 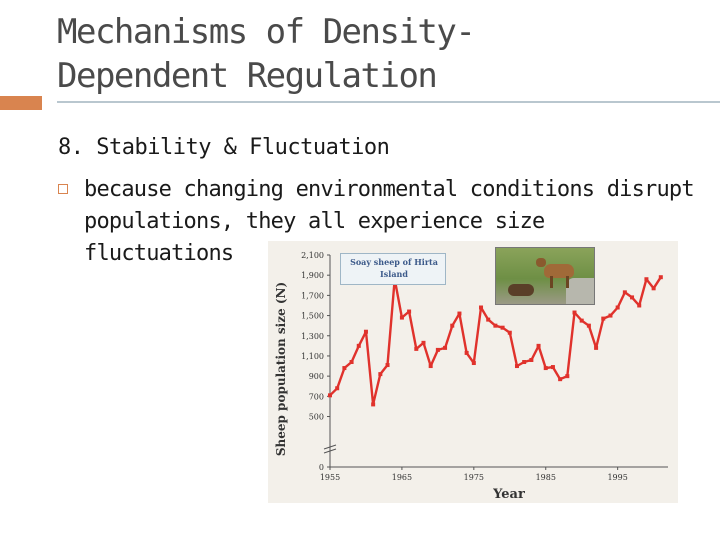 I want to click on sheep-body-shape, so click(x=559, y=271).